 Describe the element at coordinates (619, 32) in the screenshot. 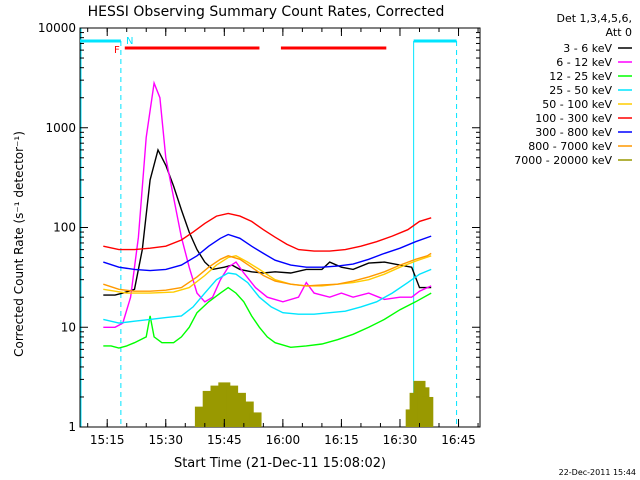

I see `legend-header-att: Att 0` at that location.